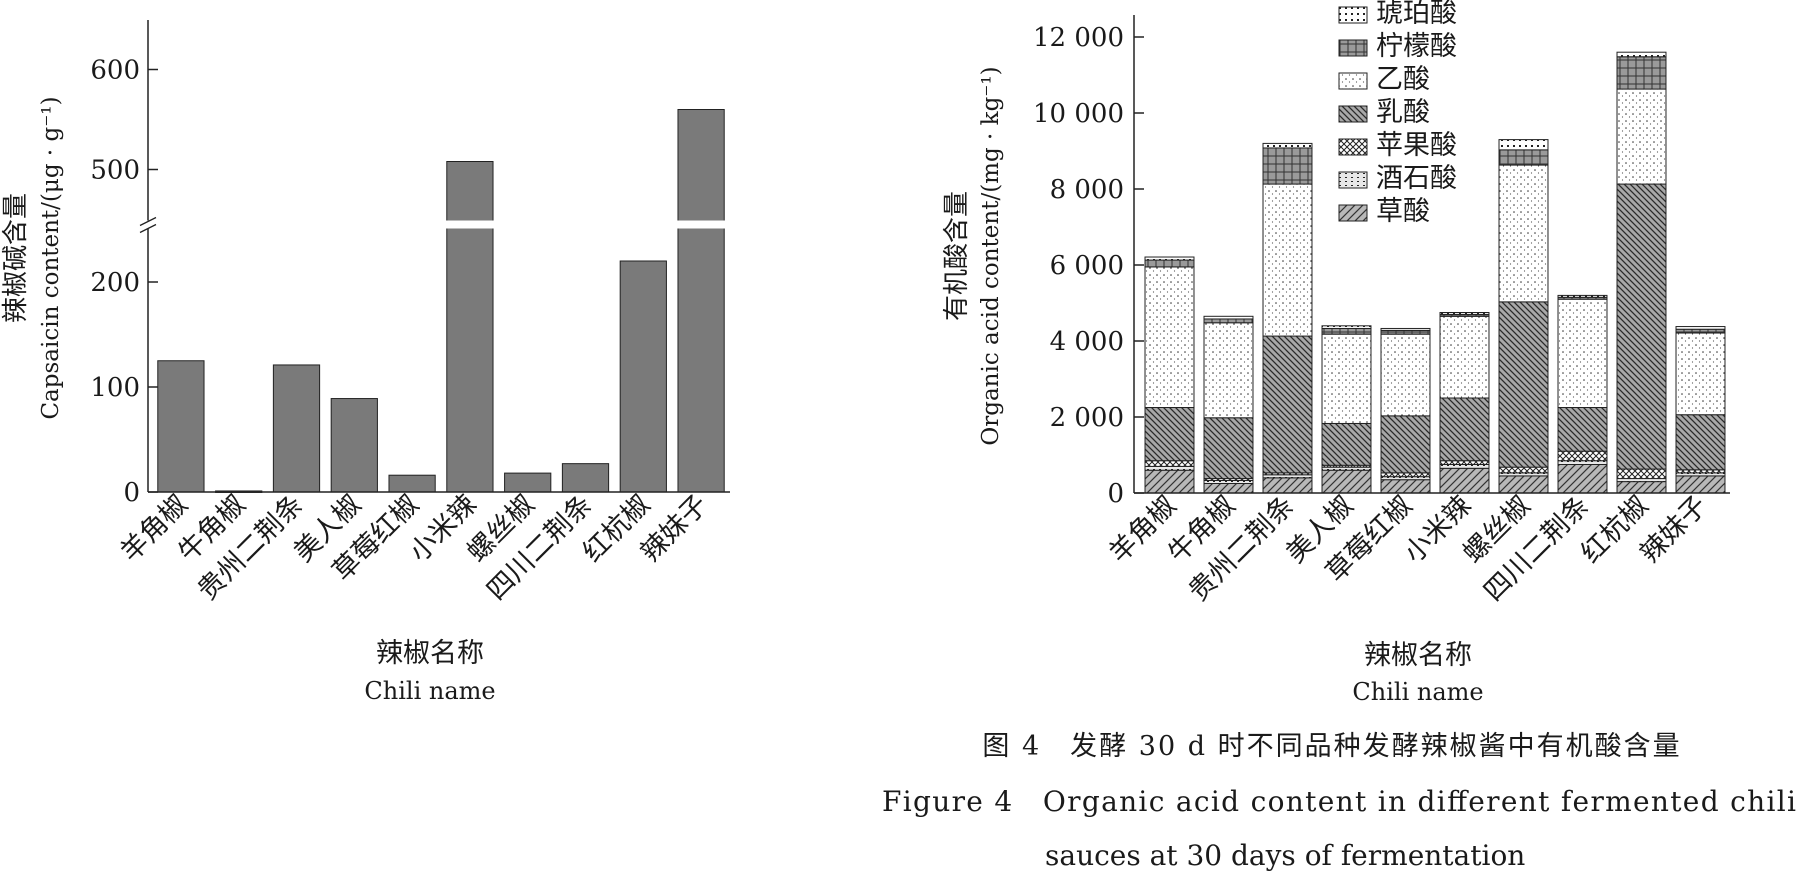 The width and height of the screenshot is (1797, 879). What do you see at coordinates (1416, 14) in the screenshot?
I see `legend-label: 琥珀酸` at bounding box center [1416, 14].